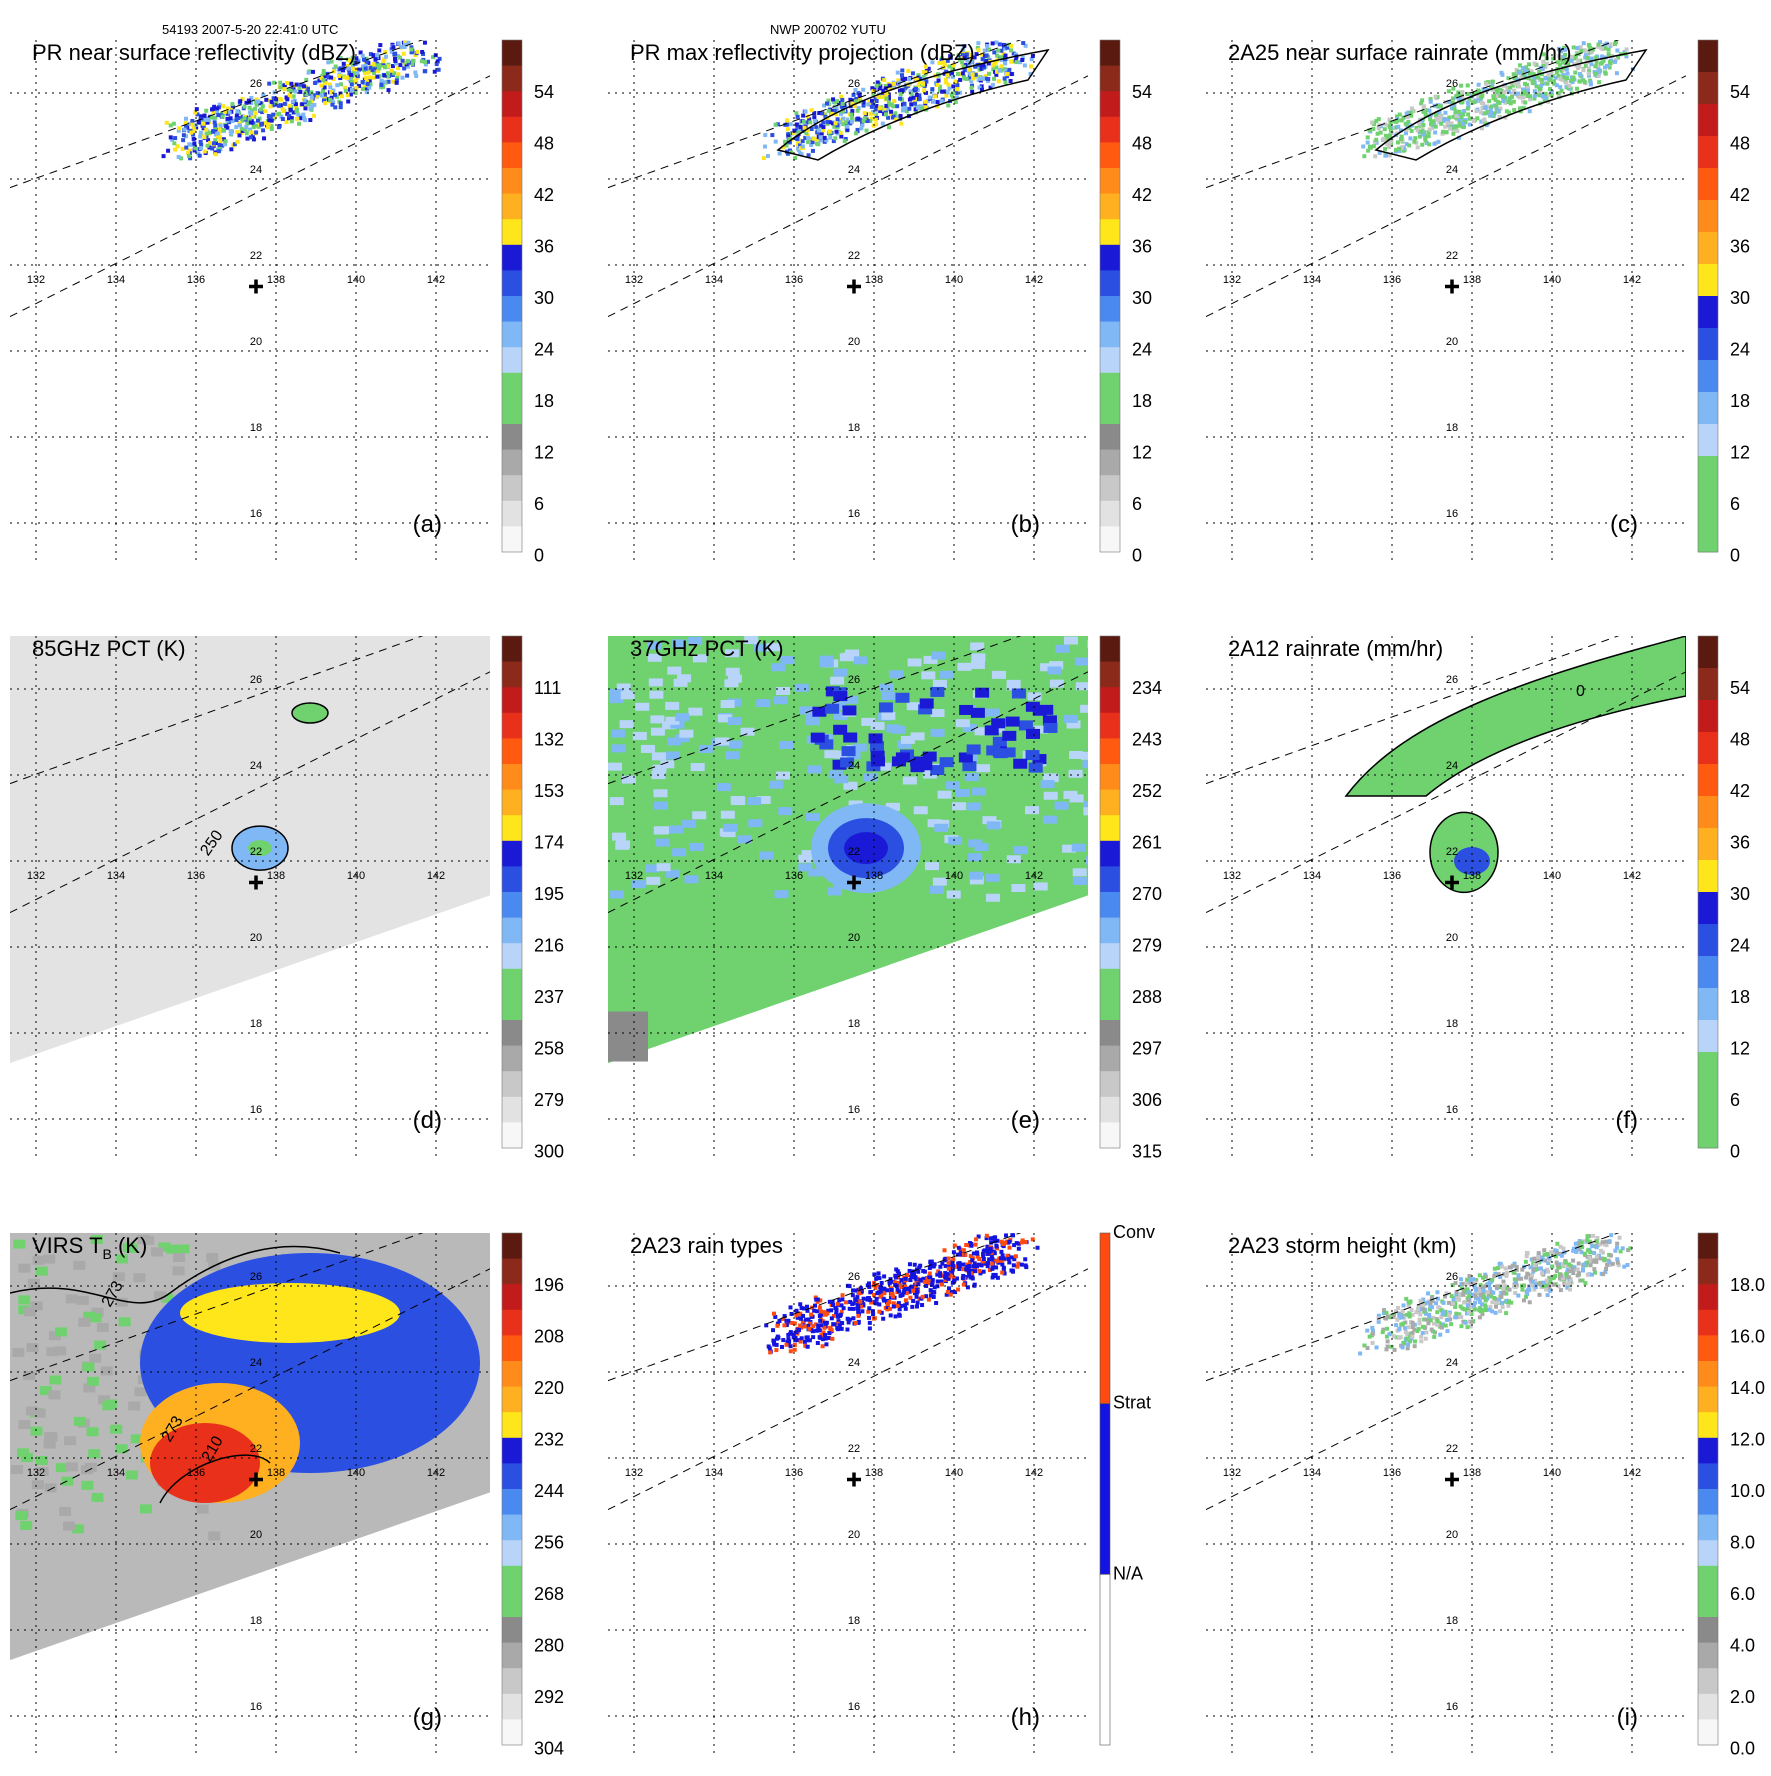  I want to click on lon-tick-label: 136, so click(1392, 280).